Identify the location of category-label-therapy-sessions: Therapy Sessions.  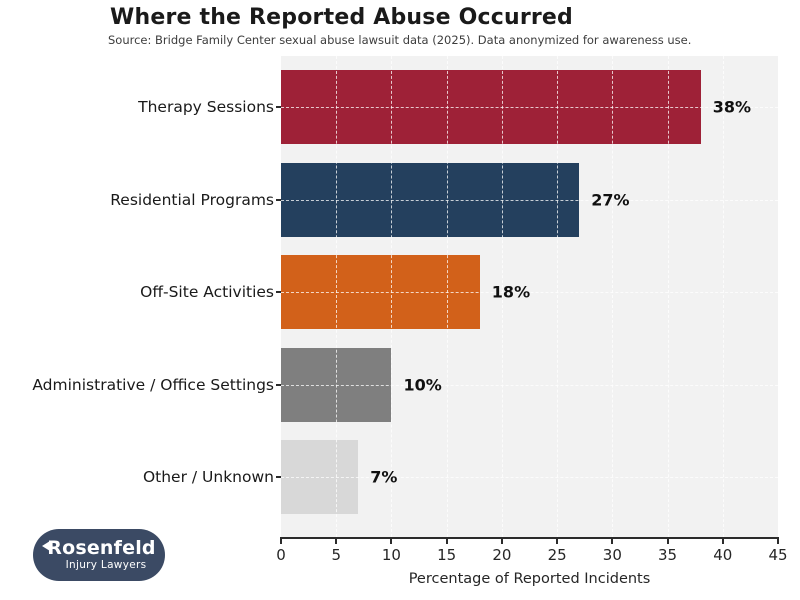
(206, 107).